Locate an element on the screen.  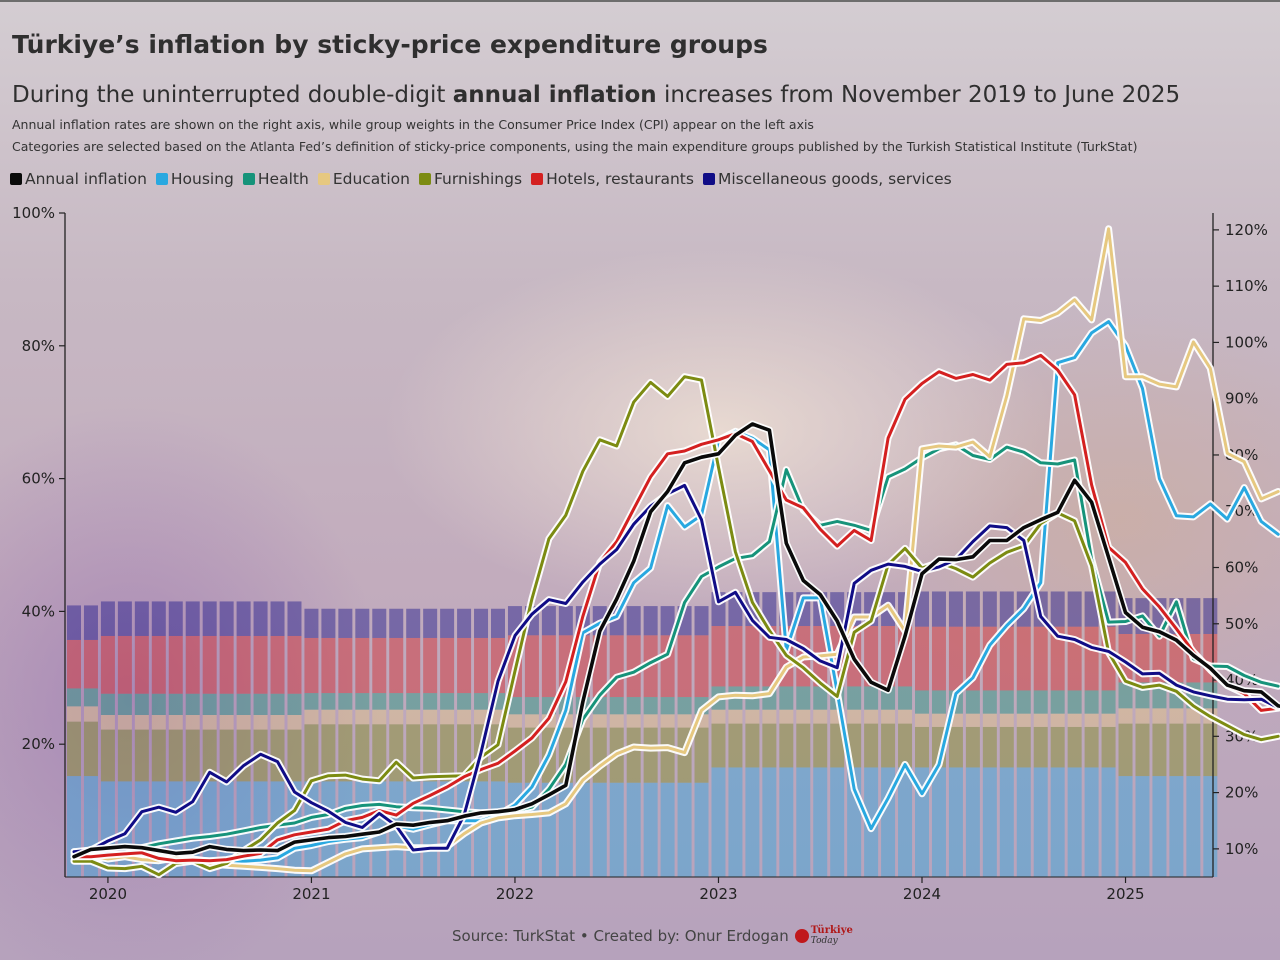
right-tick-label: 100% is located at coordinates (1246, 342).